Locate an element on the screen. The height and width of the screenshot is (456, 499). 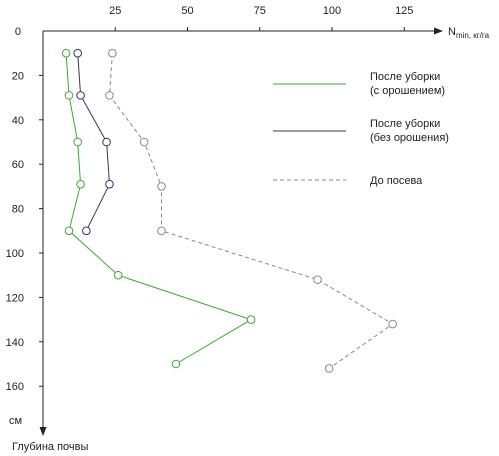
x-axis-label-sub: min is located at coordinates (462, 35).